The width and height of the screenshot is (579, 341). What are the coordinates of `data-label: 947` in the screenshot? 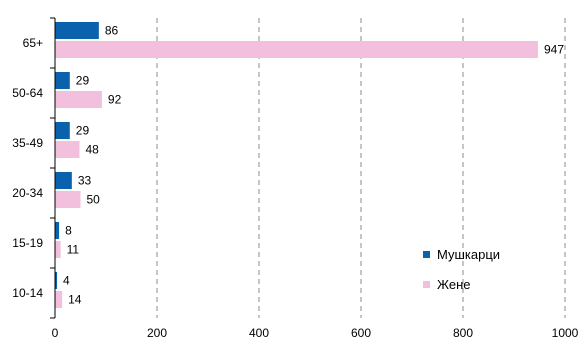 It's located at (554, 50).